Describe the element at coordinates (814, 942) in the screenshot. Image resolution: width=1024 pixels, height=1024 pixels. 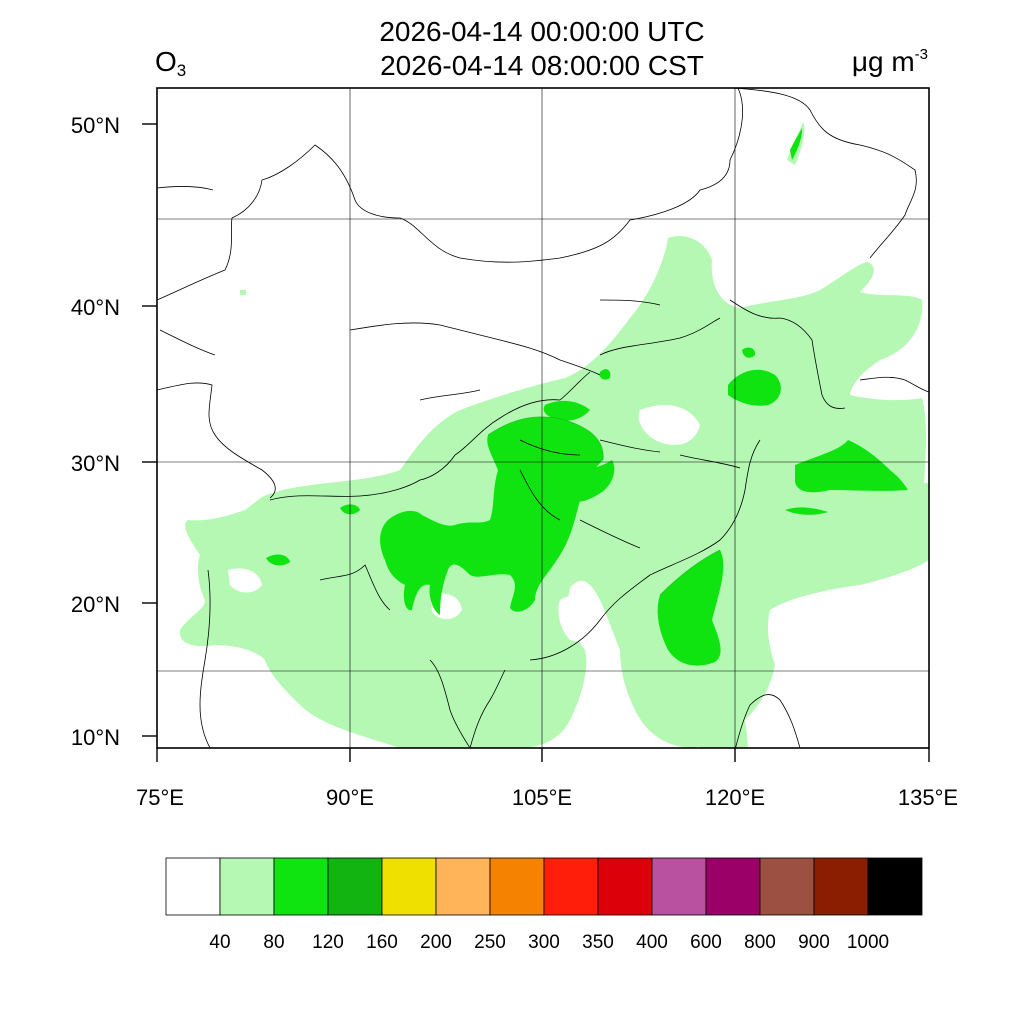
I see `colorbar-label: 900` at that location.